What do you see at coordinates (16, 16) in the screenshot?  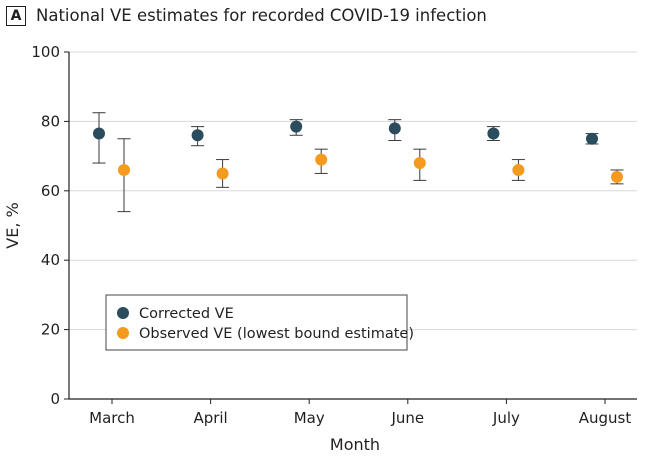 I see `panel-letter: A` at bounding box center [16, 16].